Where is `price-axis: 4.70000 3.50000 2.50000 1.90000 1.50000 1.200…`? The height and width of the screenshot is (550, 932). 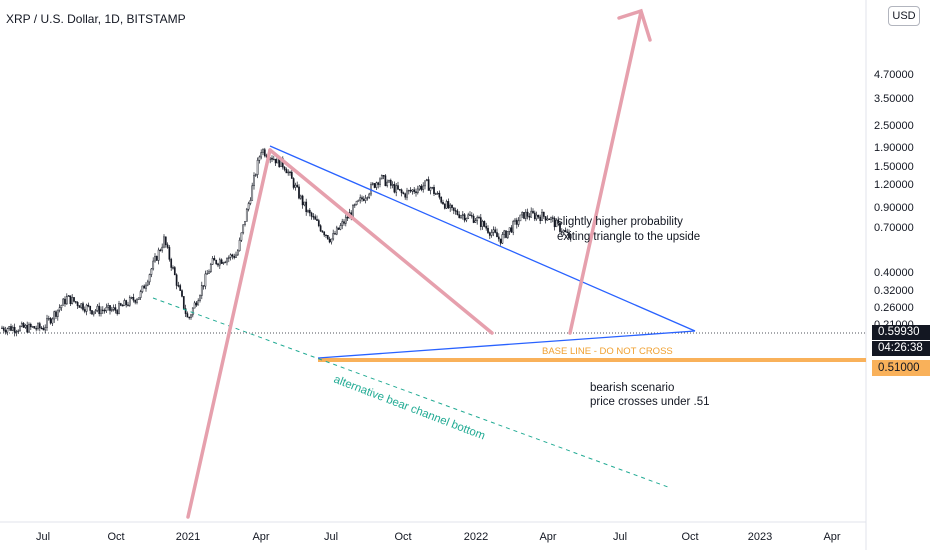
price-axis: 4.70000 3.50000 2.50000 1.90000 1.50000 1.200… is located at coordinates (894, 200).